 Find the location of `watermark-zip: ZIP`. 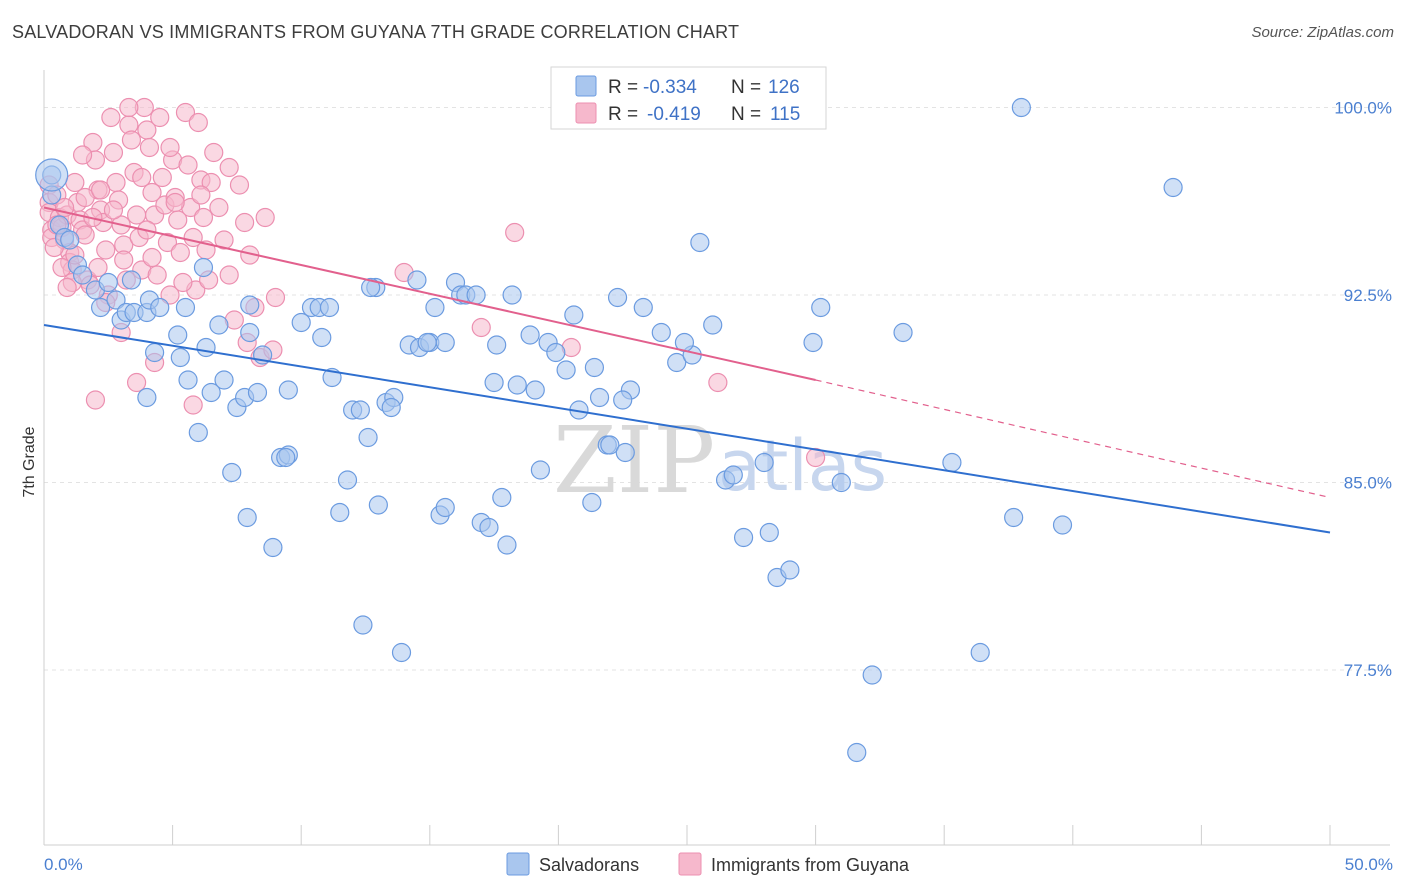

watermark-zip: ZIP is located at coordinates (634, 460).